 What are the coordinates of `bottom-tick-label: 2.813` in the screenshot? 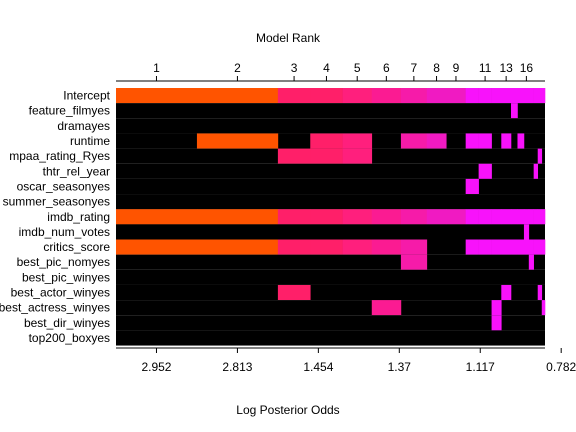 It's located at (237, 367).